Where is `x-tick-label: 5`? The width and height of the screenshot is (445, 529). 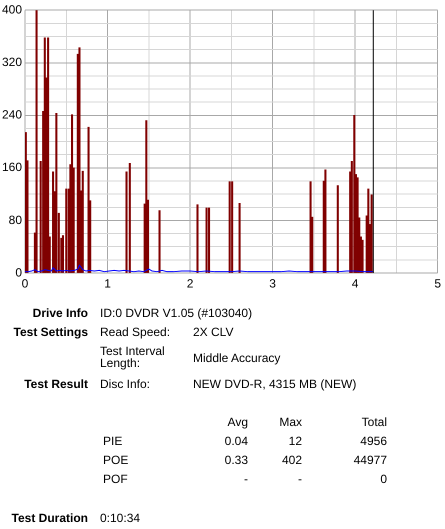
x-tick-label: 5 is located at coordinates (438, 283).